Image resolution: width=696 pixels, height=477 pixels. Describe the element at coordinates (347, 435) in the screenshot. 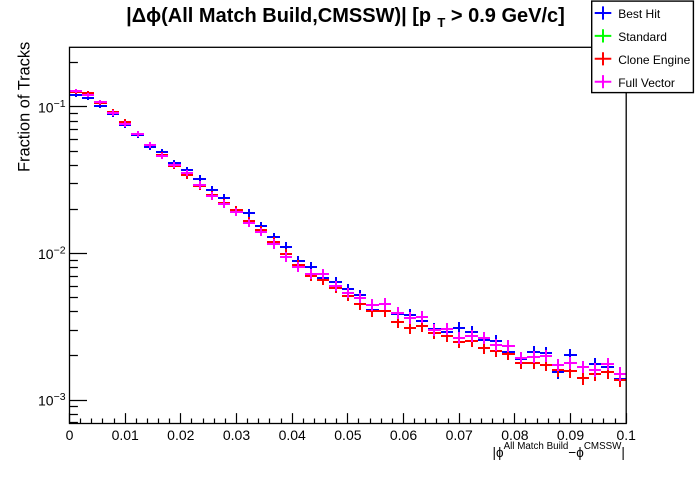

I see `svg-text: 0.05` at that location.